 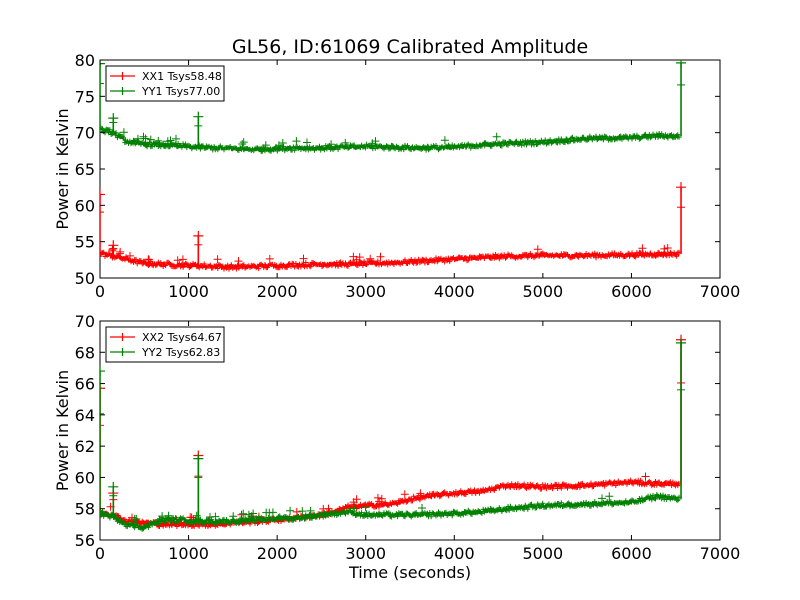 I want to click on y-tick-label: 66, so click(x=85, y=384).